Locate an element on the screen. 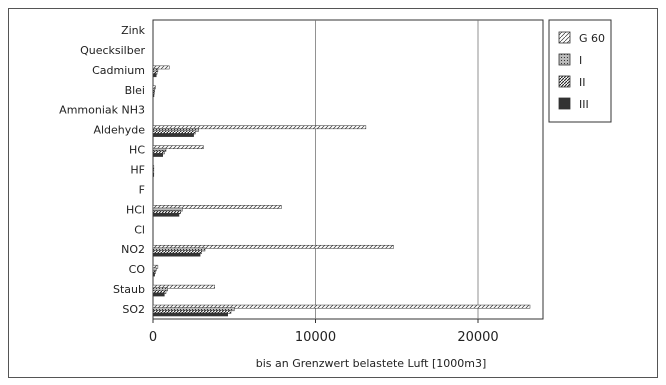  category-label: CO is located at coordinates (137, 269).